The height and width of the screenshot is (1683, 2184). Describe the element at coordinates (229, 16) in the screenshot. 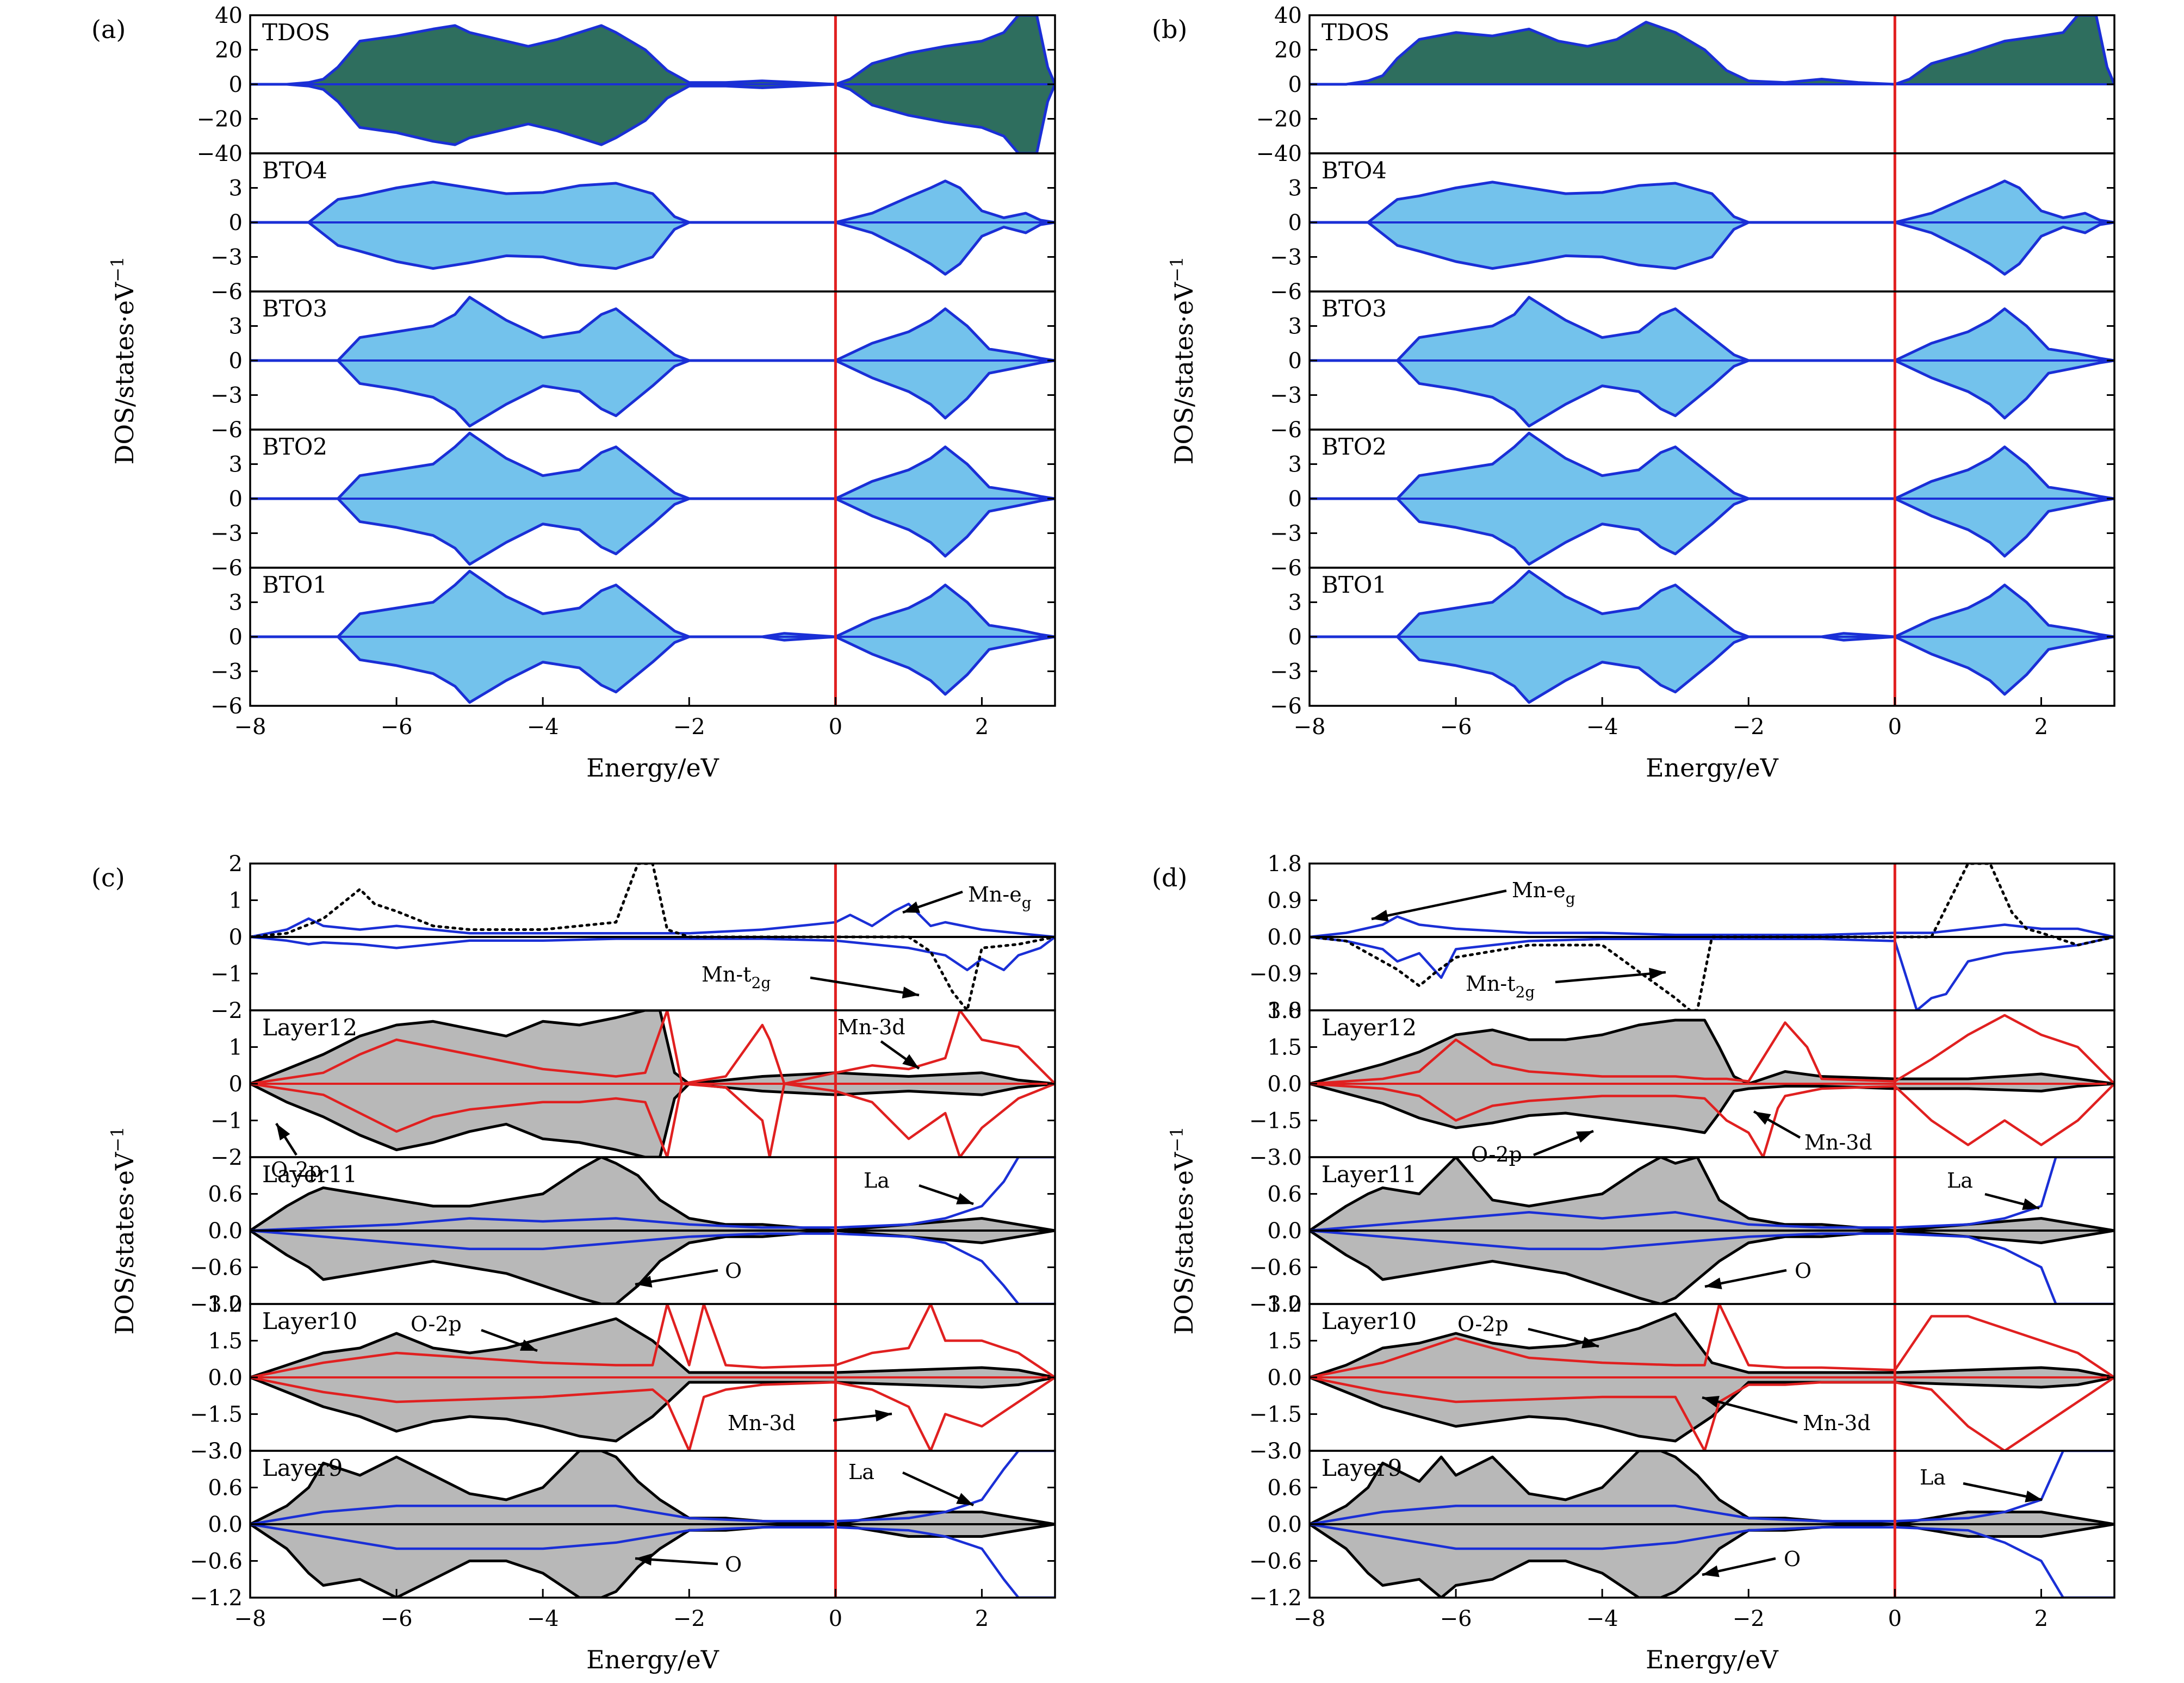

I see `y-tick-label: 40` at that location.